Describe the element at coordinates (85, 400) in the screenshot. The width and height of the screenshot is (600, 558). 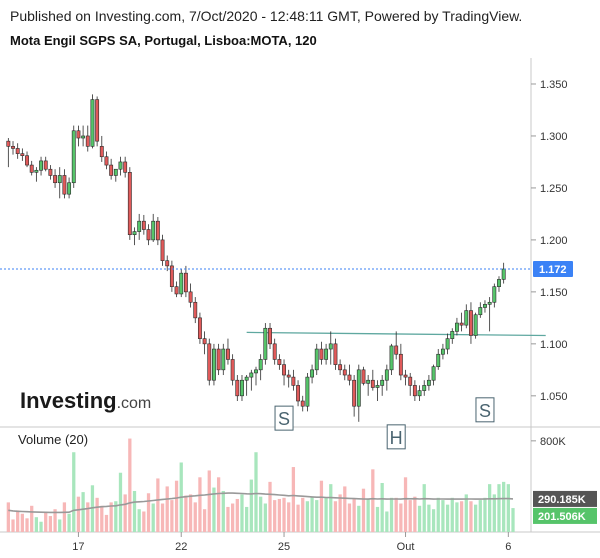
I see `investing-logo-text: Investing.com` at that location.